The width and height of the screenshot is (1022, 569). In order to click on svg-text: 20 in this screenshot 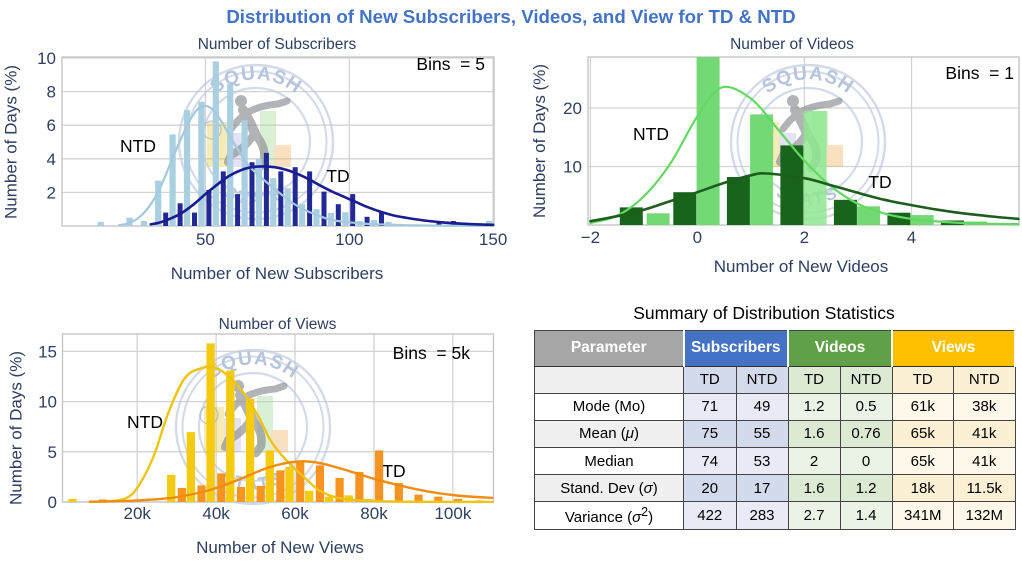, I will do `click(572, 108)`.